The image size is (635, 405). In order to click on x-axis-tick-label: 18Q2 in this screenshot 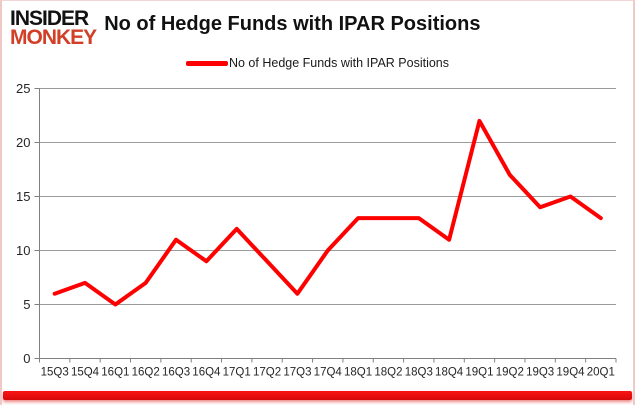, I will do `click(388, 373)`.